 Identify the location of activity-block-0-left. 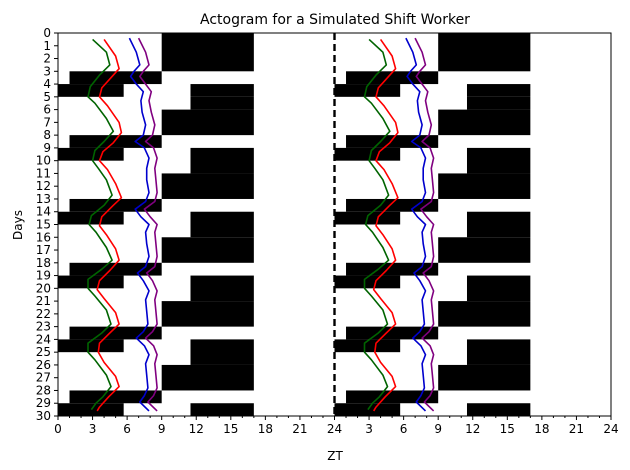
(207, 52).